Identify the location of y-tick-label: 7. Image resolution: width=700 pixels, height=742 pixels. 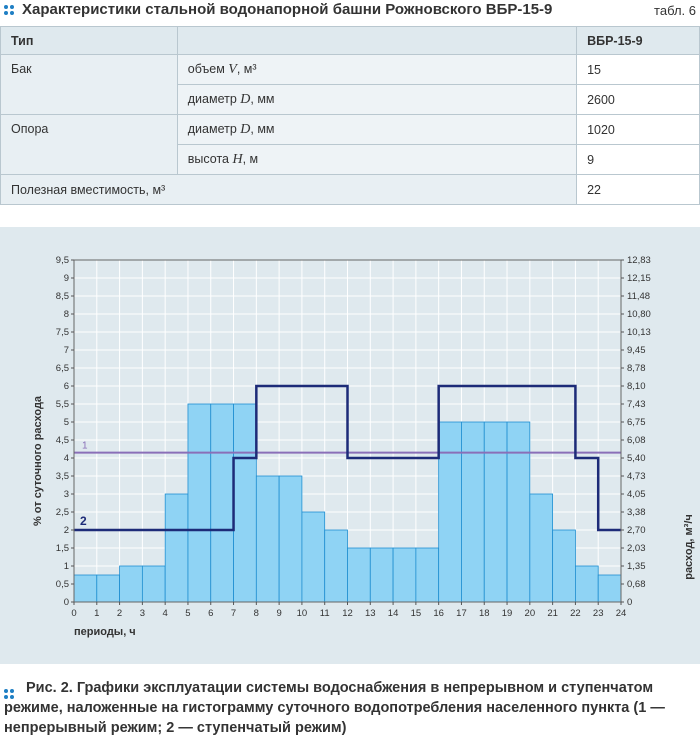
(66, 350).